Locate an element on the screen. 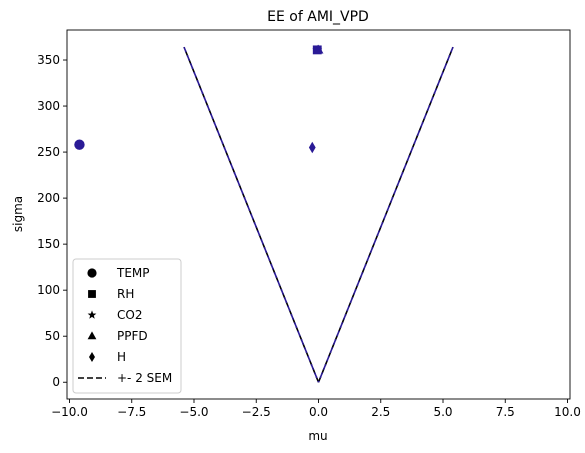 The image size is (585, 453). legend-label-temp: TEMP is located at coordinates (133, 273).